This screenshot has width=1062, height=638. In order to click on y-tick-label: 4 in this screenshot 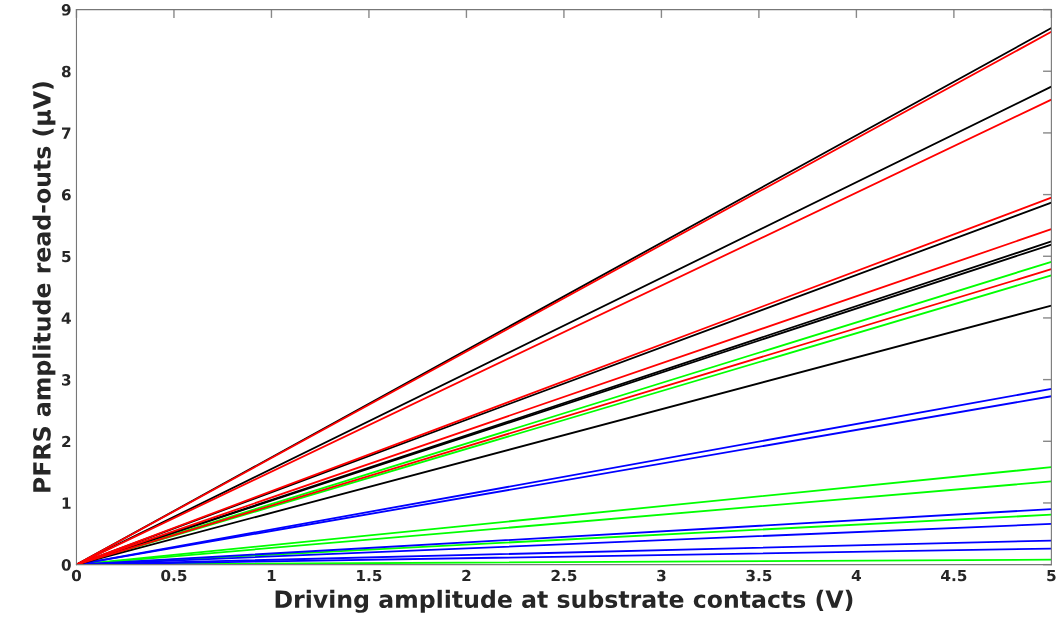, I will do `click(66, 318)`.